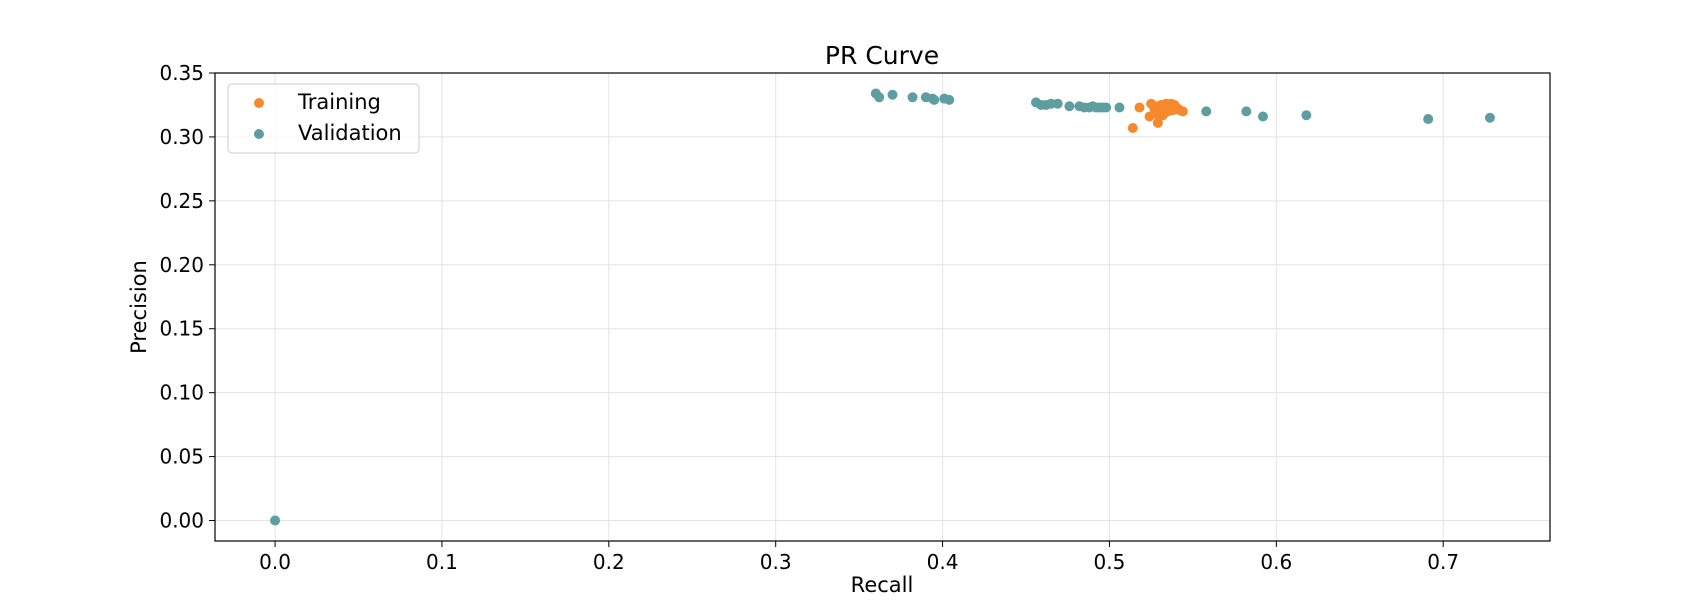 This screenshot has width=1700, height=600. What do you see at coordinates (275, 562) in the screenshot?
I see `x-tick-label: 0.0` at bounding box center [275, 562].